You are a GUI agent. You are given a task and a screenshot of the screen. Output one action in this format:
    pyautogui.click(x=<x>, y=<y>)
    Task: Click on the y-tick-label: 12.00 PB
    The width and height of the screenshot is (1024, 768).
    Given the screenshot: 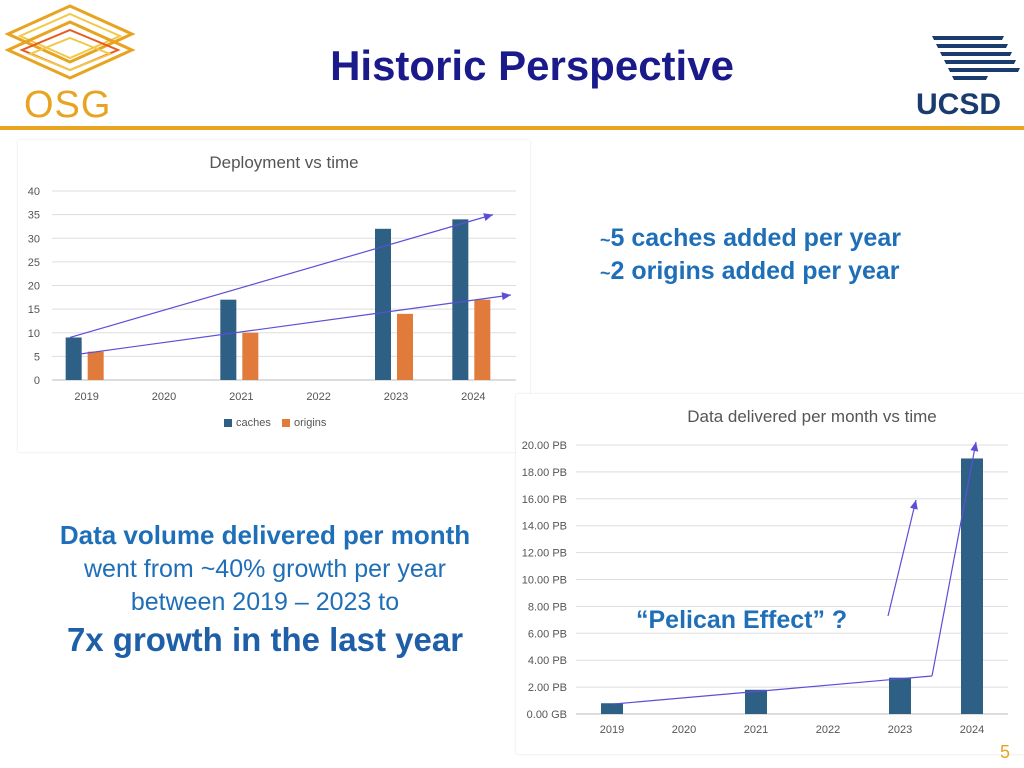 What is the action you would take?
    pyautogui.click(x=544, y=554)
    